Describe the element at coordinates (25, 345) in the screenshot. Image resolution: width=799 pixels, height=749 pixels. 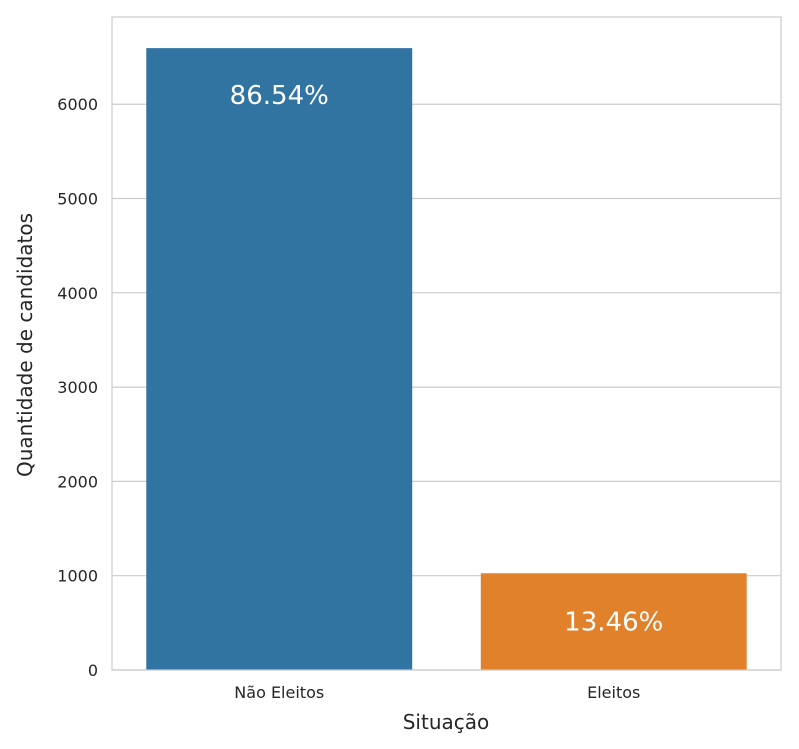
I see `y-axis-label: Quantidade de candidatos` at that location.